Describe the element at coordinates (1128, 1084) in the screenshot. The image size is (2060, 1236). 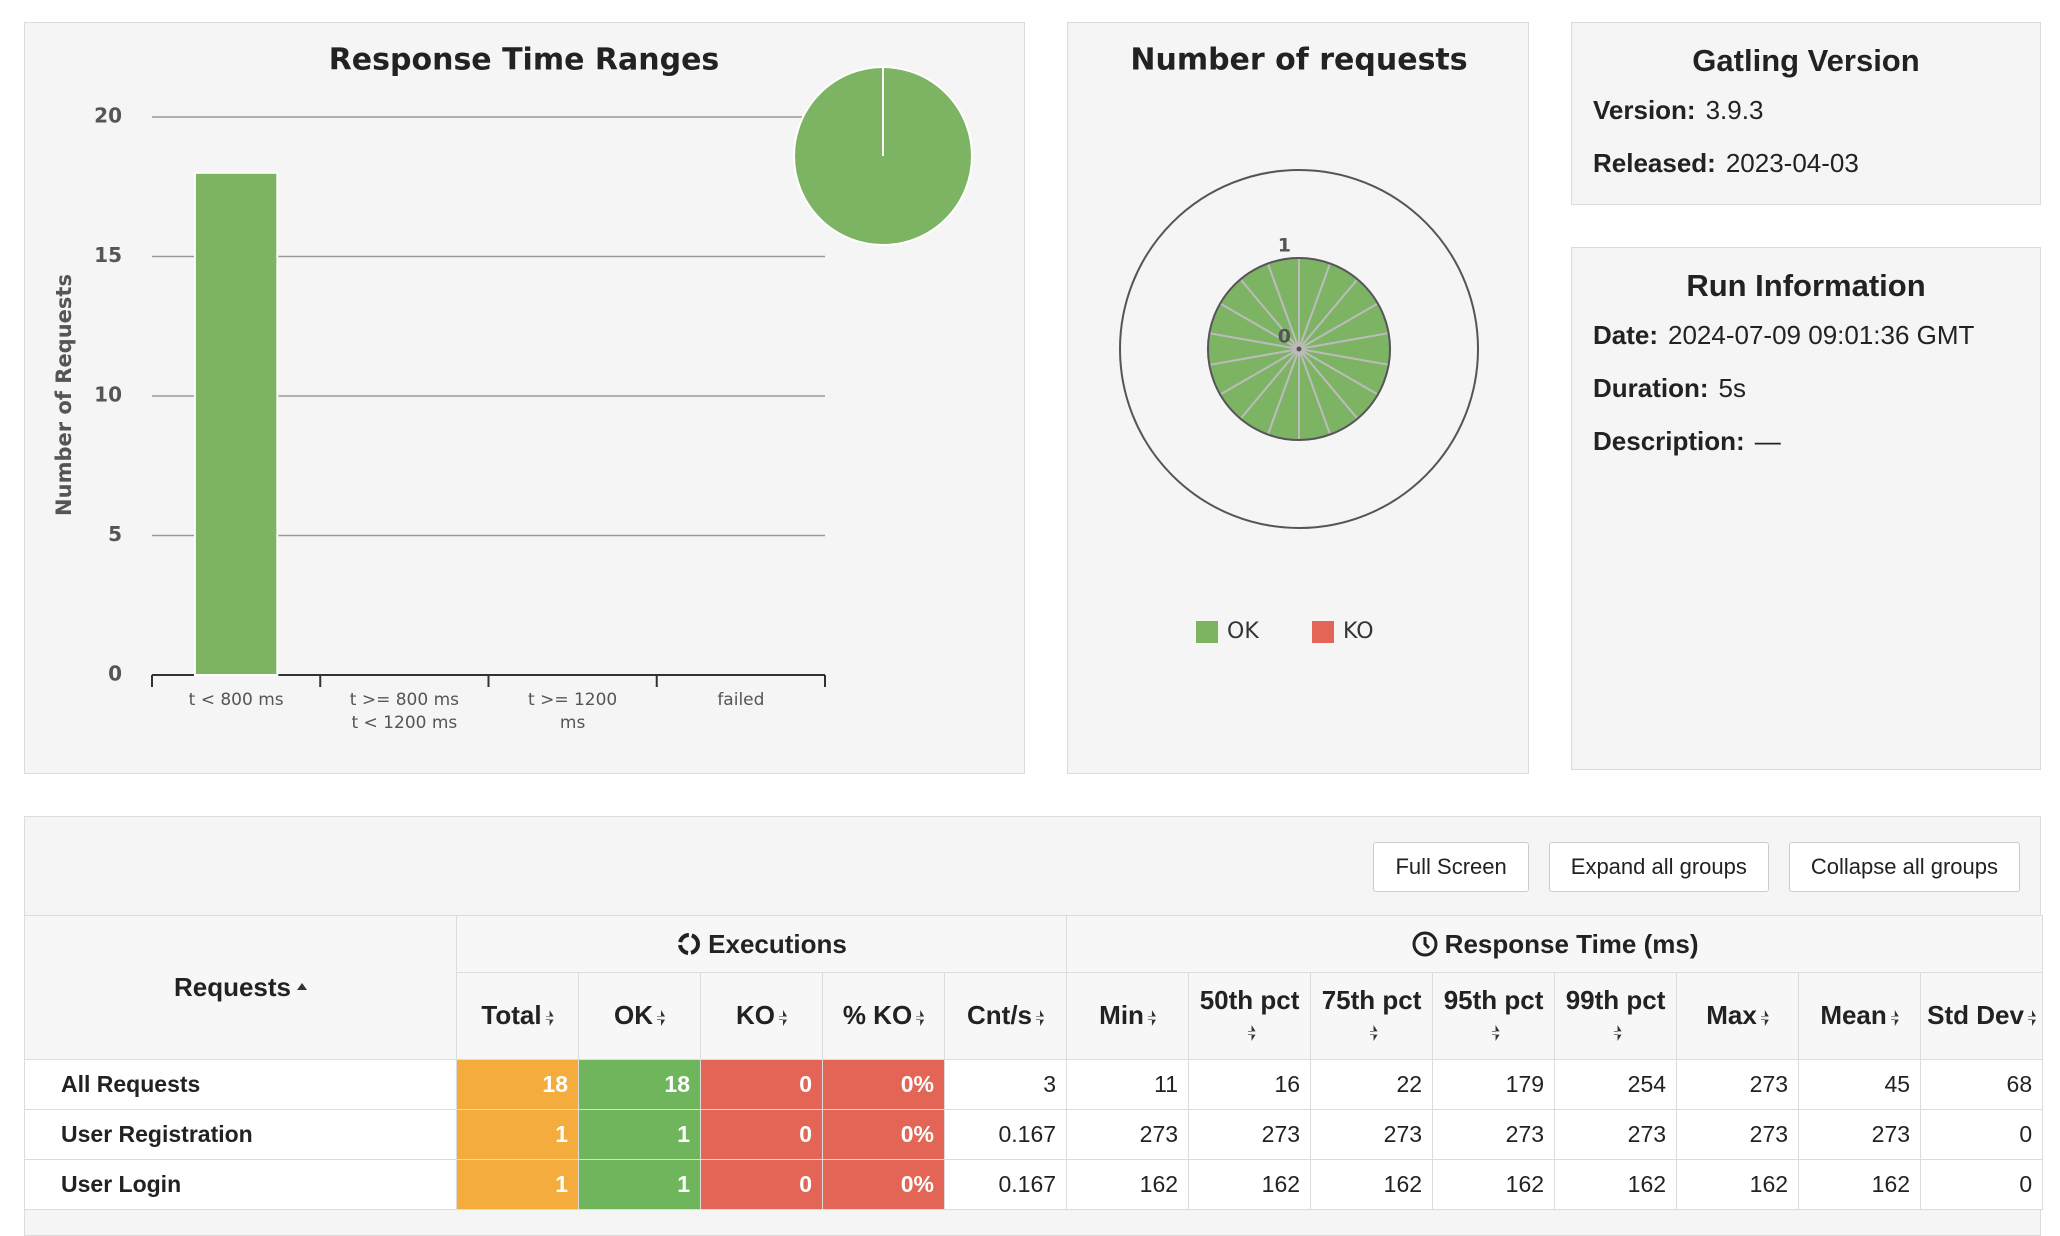
I see `cell: 11` at that location.